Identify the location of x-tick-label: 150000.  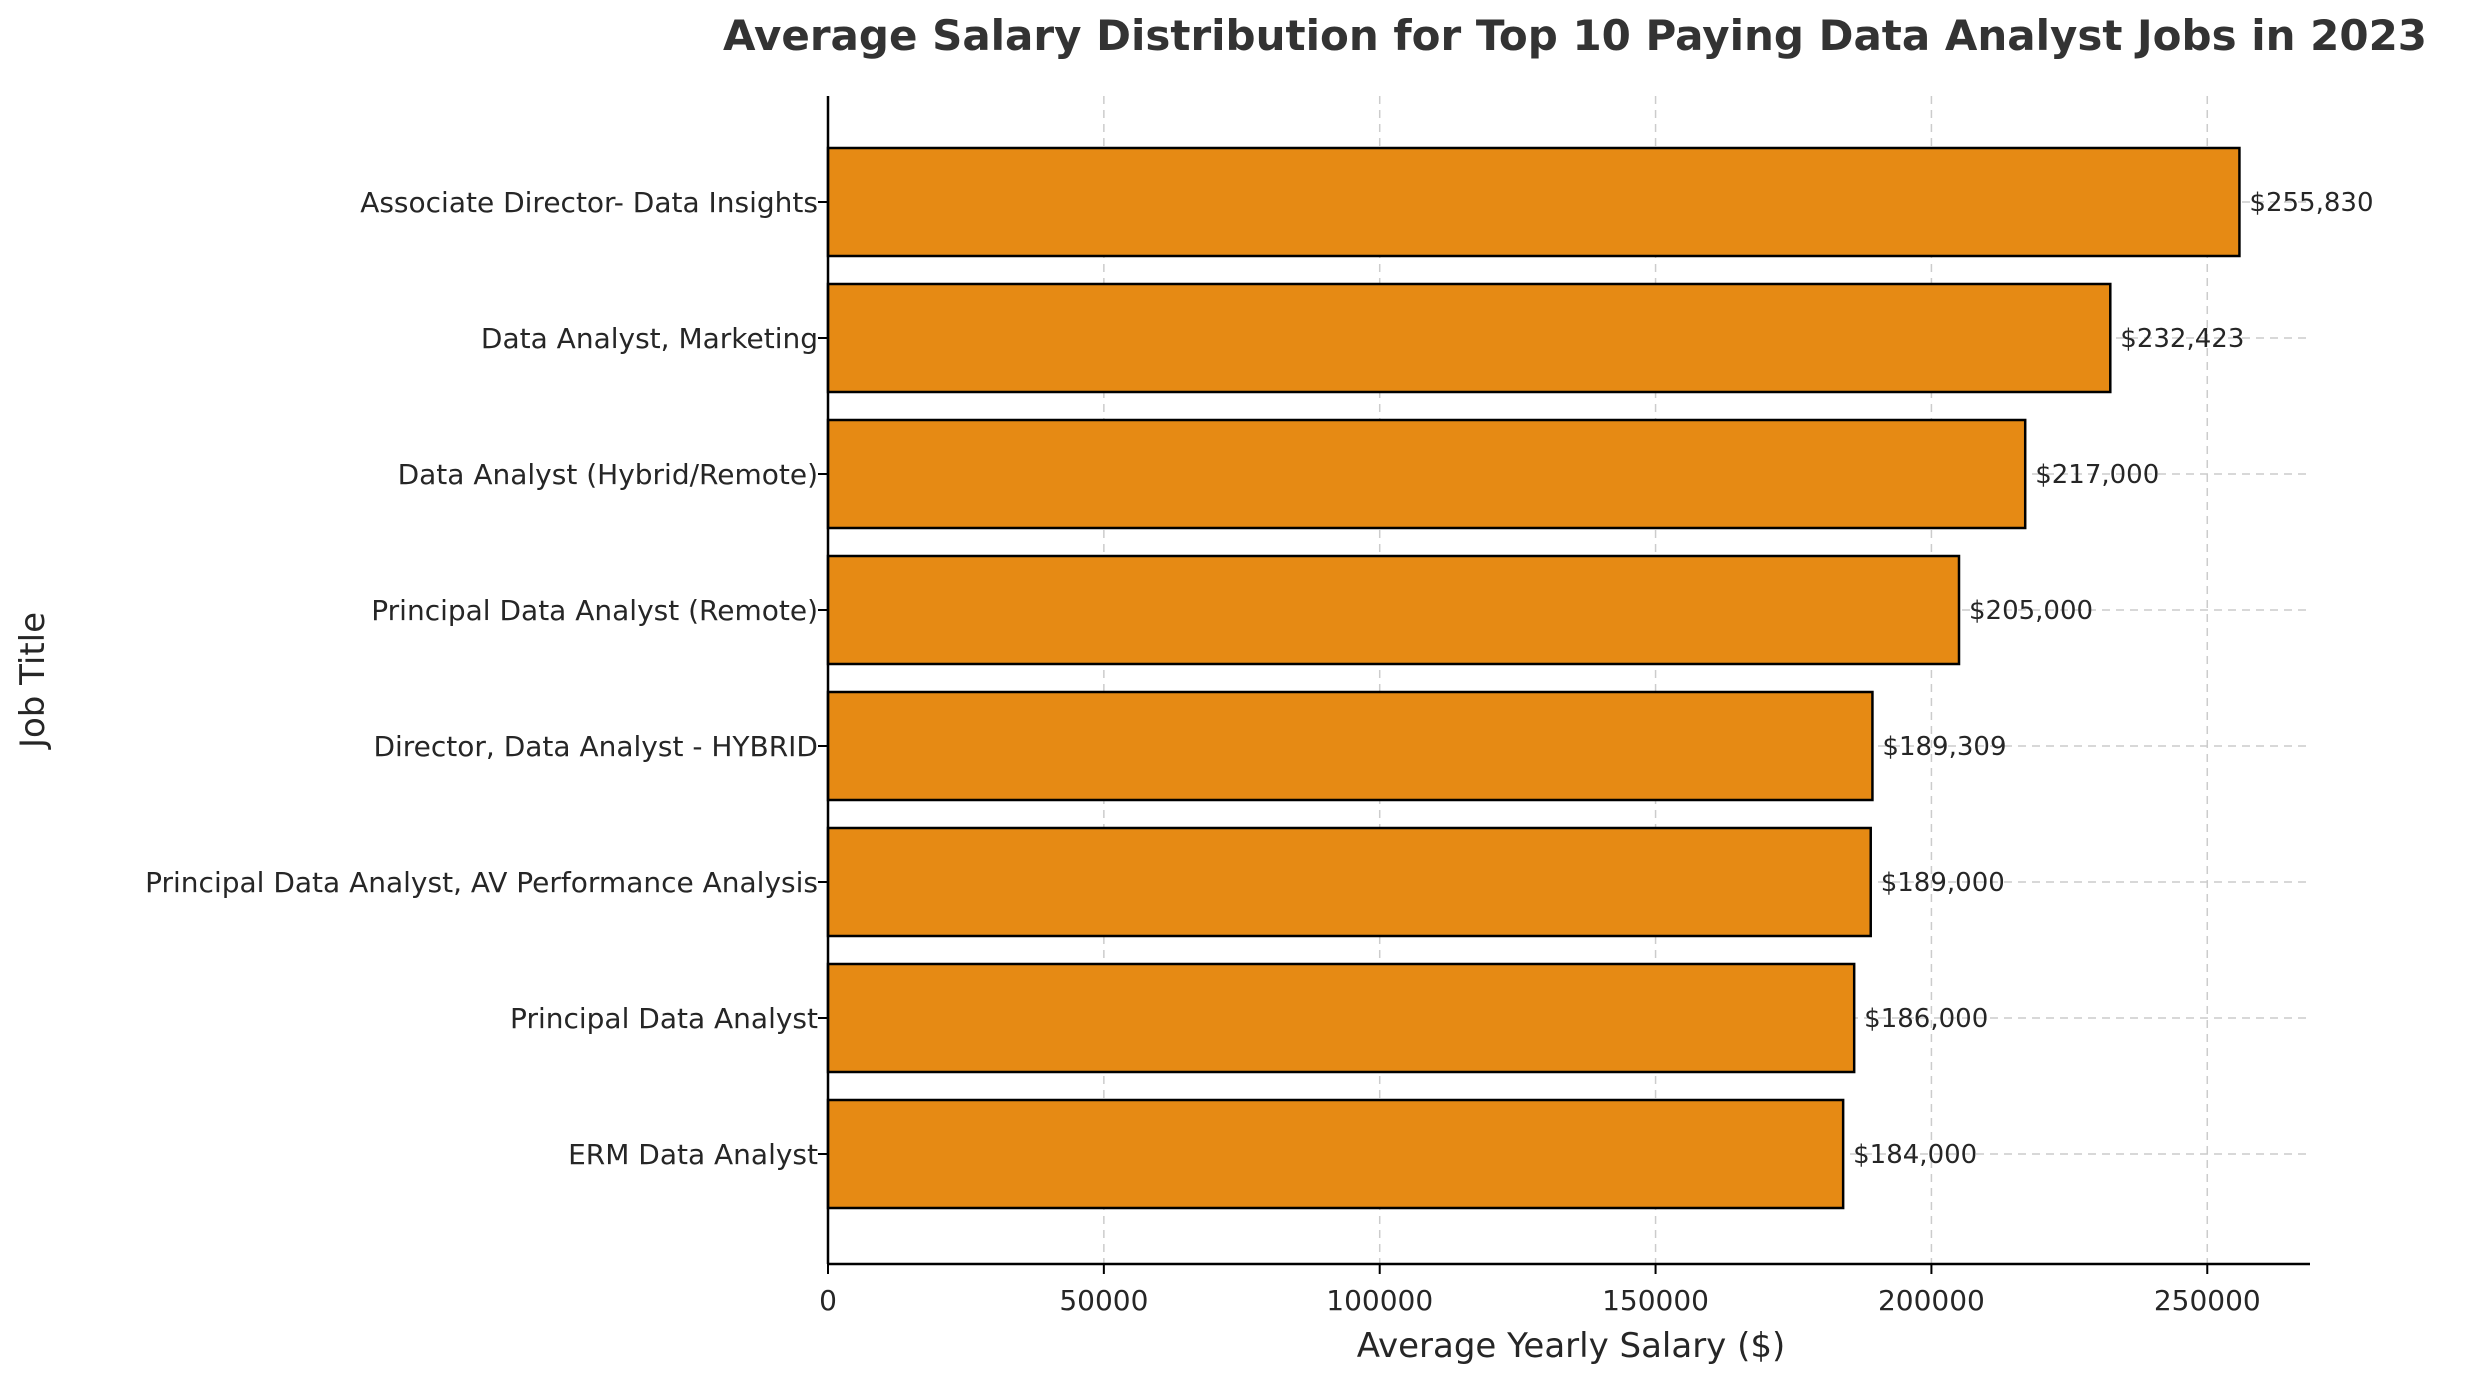
(1655, 1300).